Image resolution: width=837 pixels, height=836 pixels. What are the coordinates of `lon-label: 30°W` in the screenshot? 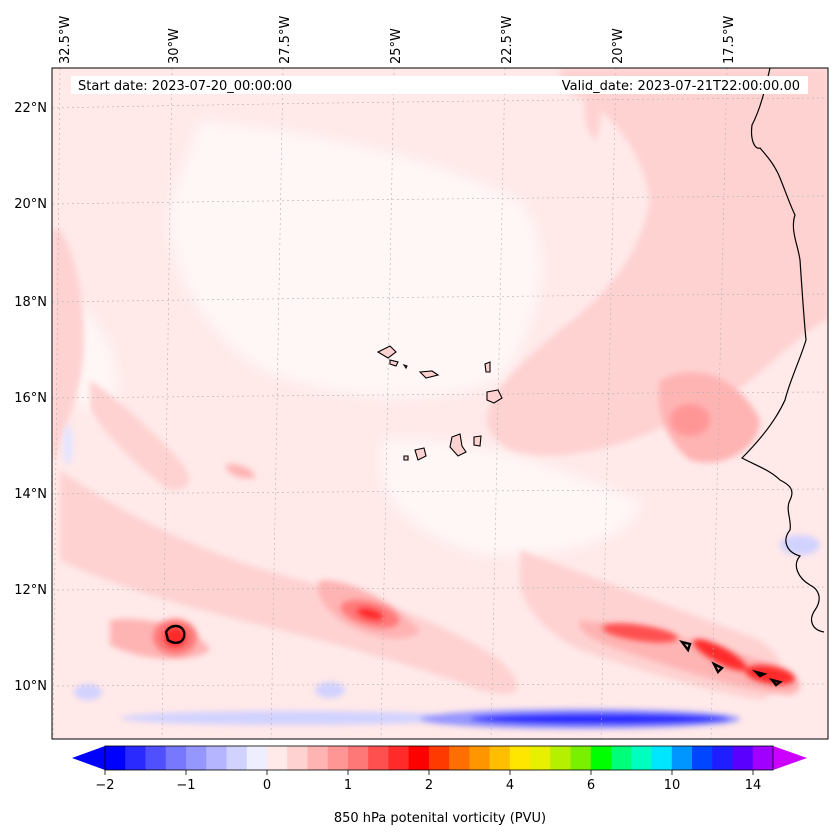 It's located at (174, 46).